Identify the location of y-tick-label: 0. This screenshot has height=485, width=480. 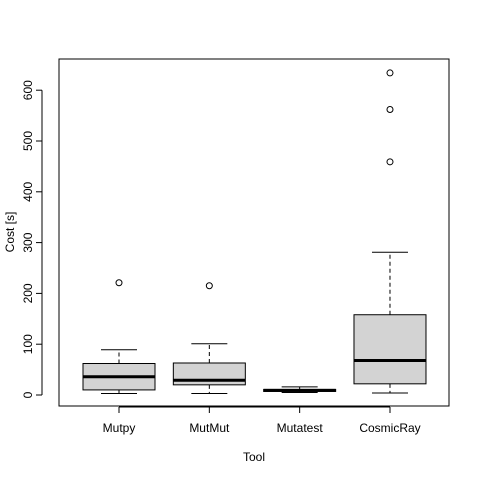
(28, 394).